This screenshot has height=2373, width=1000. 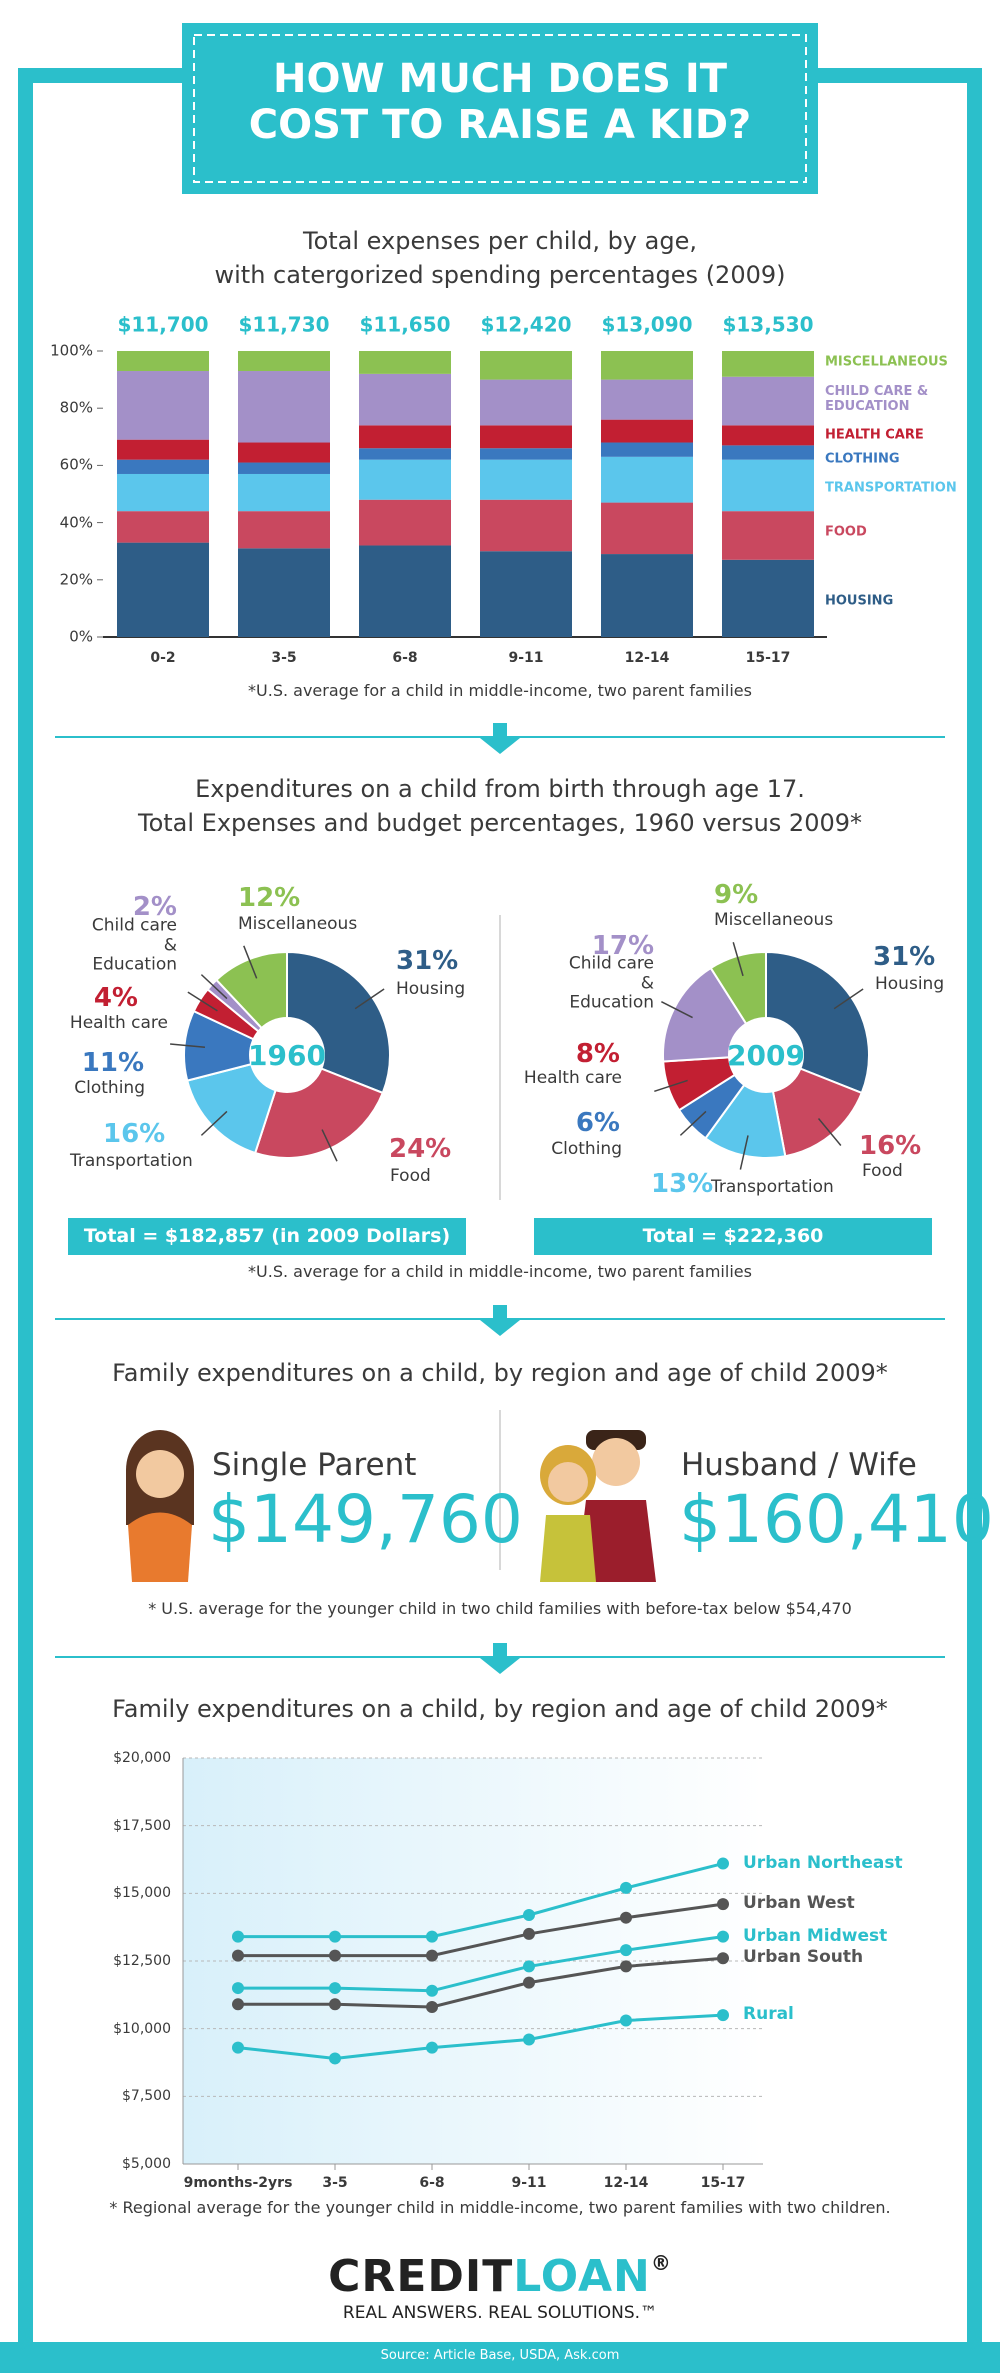 I want to click on pie-category-label: Health care, so click(x=572, y=1078).